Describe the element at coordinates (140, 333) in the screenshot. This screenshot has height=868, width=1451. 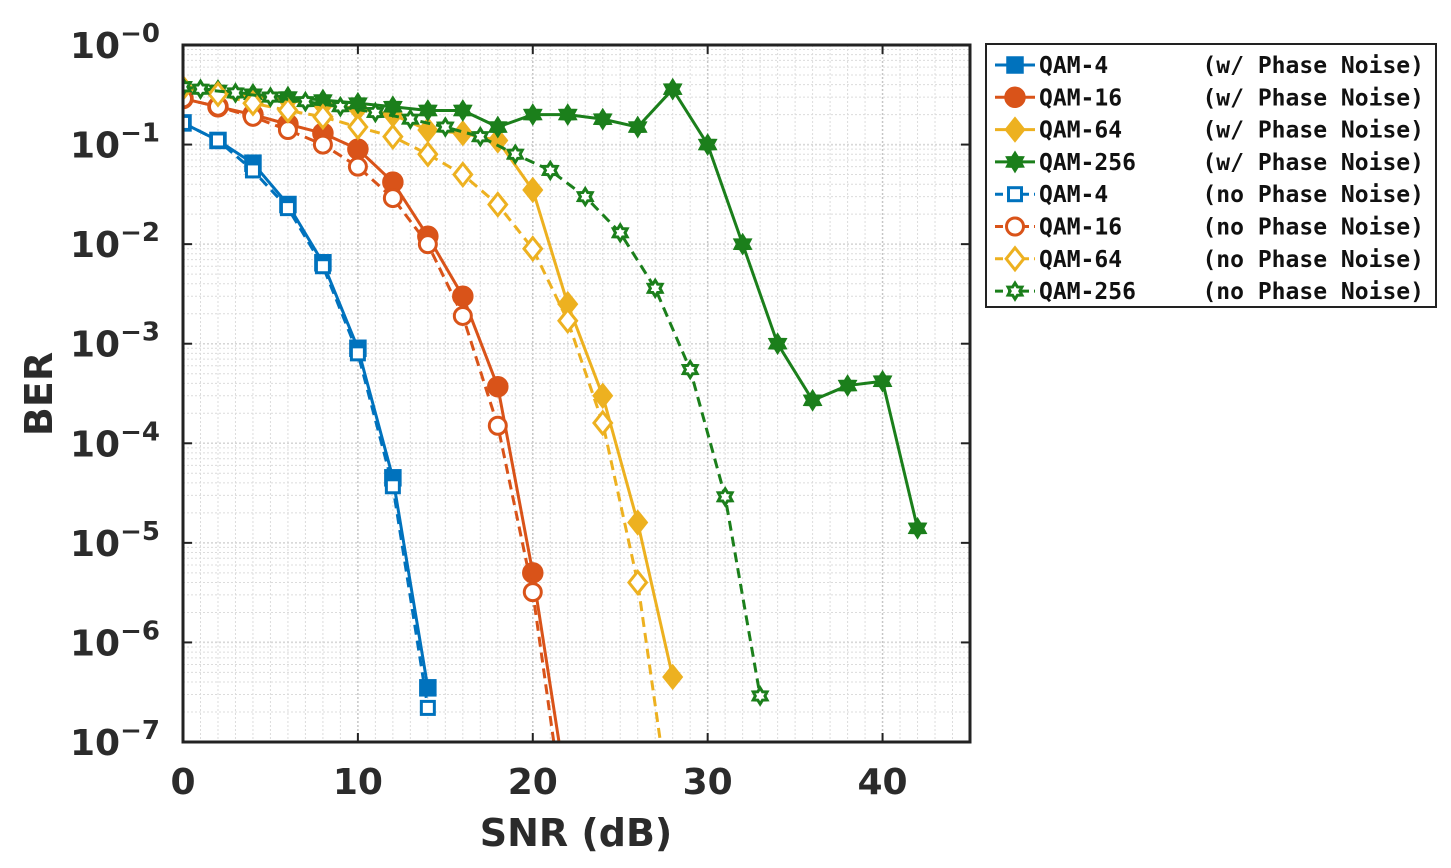
I see `y-tick-exponent: −3` at that location.